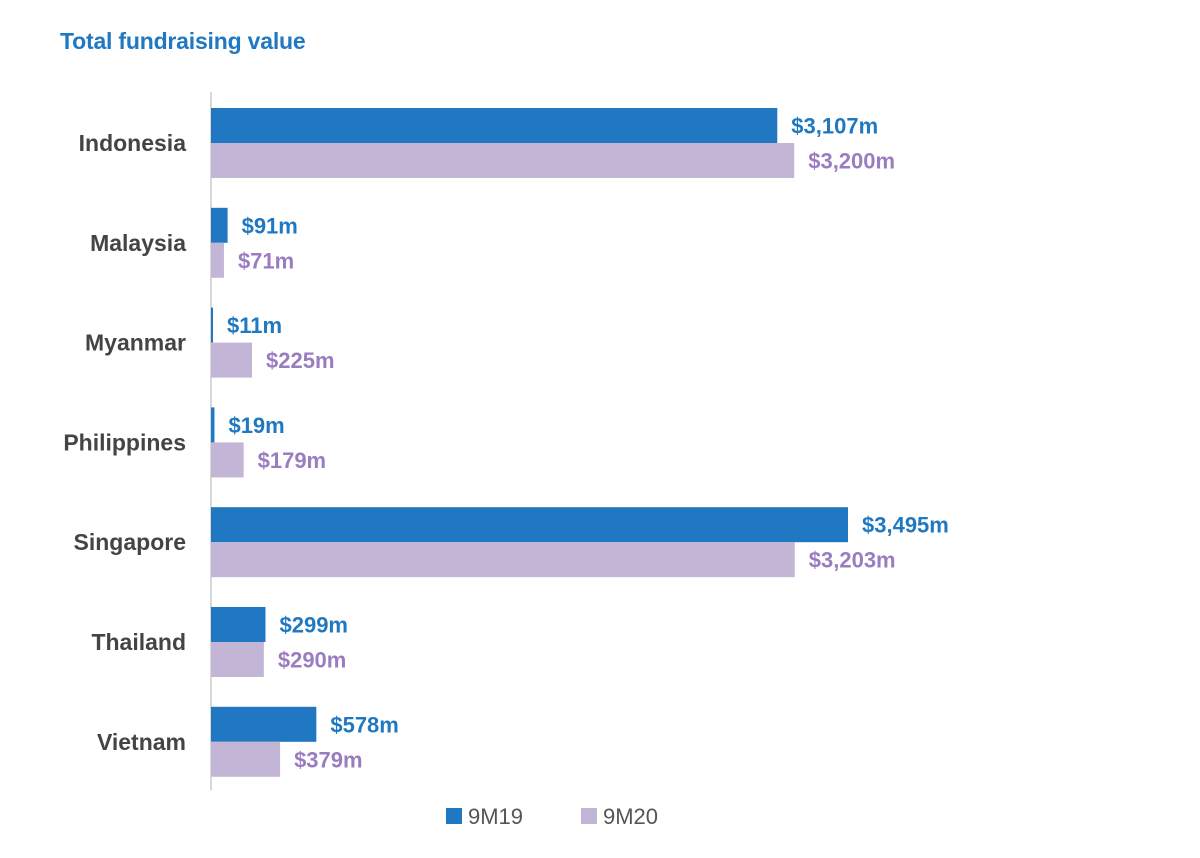 The width and height of the screenshot is (1200, 858). Describe the element at coordinates (133, 143) in the screenshot. I see `category-label: Indonesia` at that location.